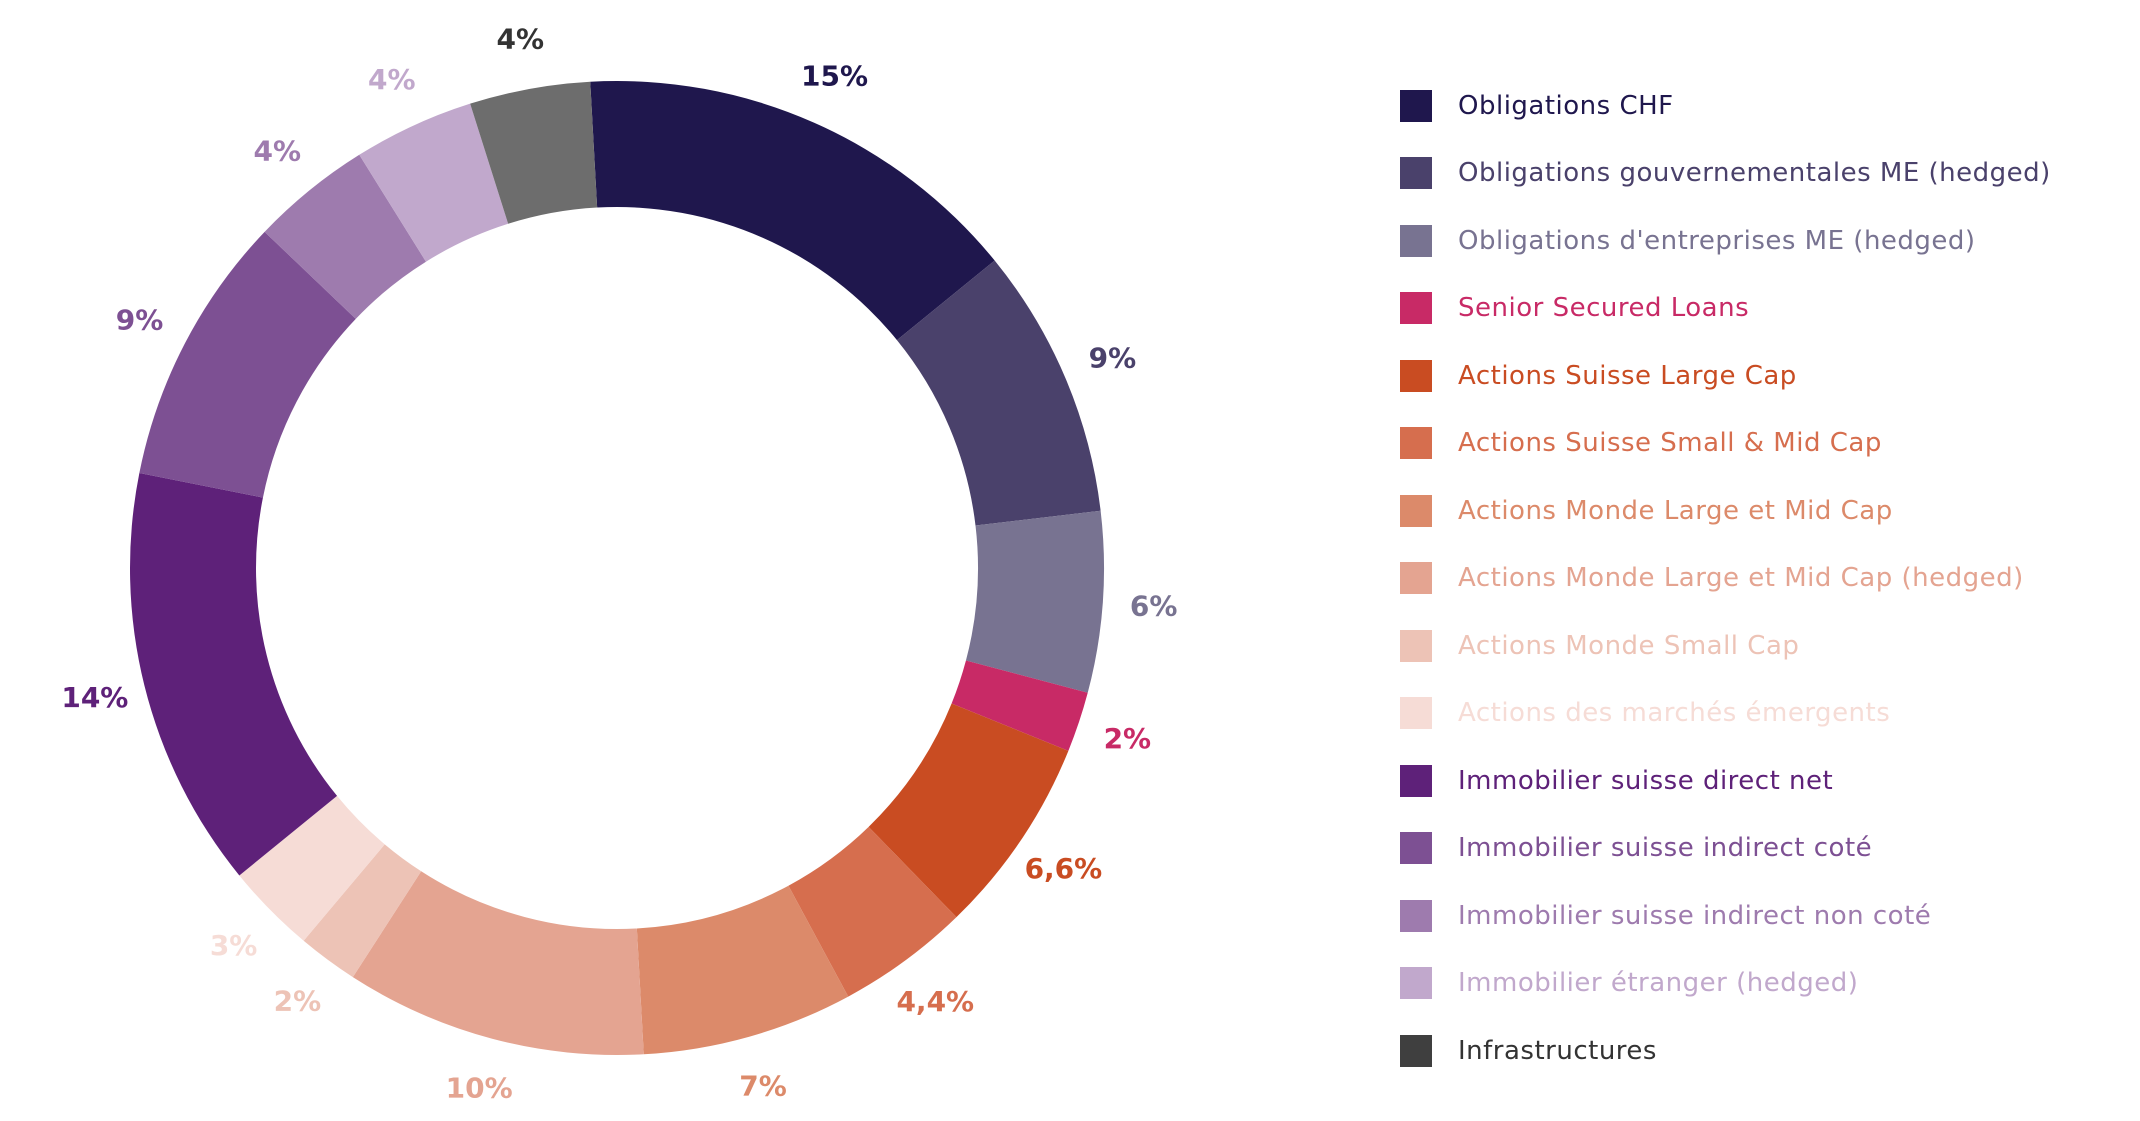 Image resolution: width=2140 pixels, height=1121 pixels. Describe the element at coordinates (1646, 780) in the screenshot. I see `legend-label: Immobilier suisse direct net` at that location.